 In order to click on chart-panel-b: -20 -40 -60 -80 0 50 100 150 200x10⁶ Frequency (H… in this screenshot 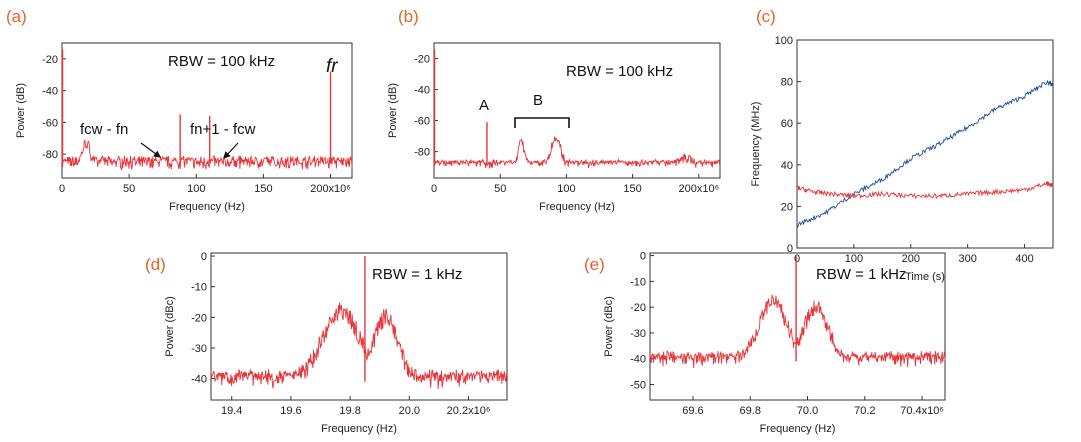, I will do `click(554, 127)`.